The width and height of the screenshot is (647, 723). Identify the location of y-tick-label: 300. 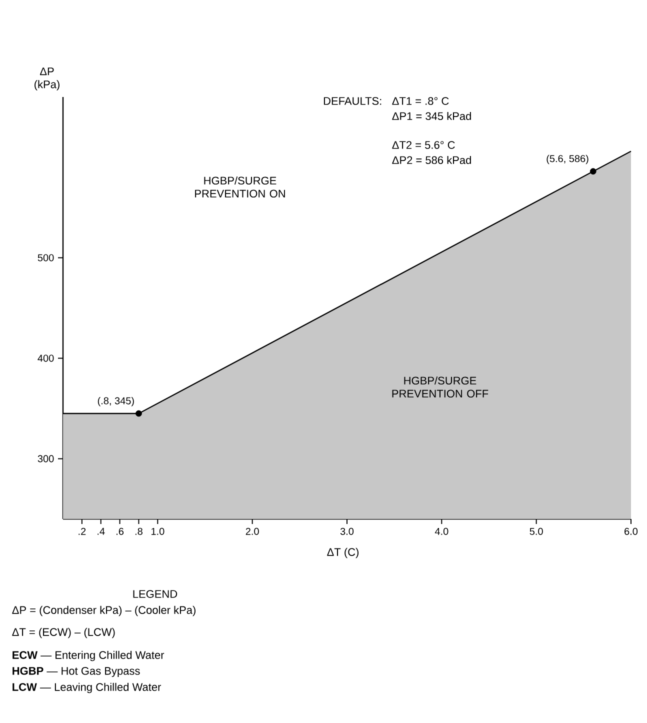
(46, 458).